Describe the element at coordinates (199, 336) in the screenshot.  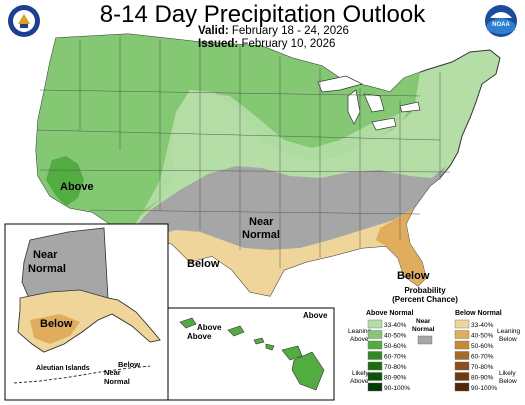
I see `label-hawaii-above-2: Above` at that location.